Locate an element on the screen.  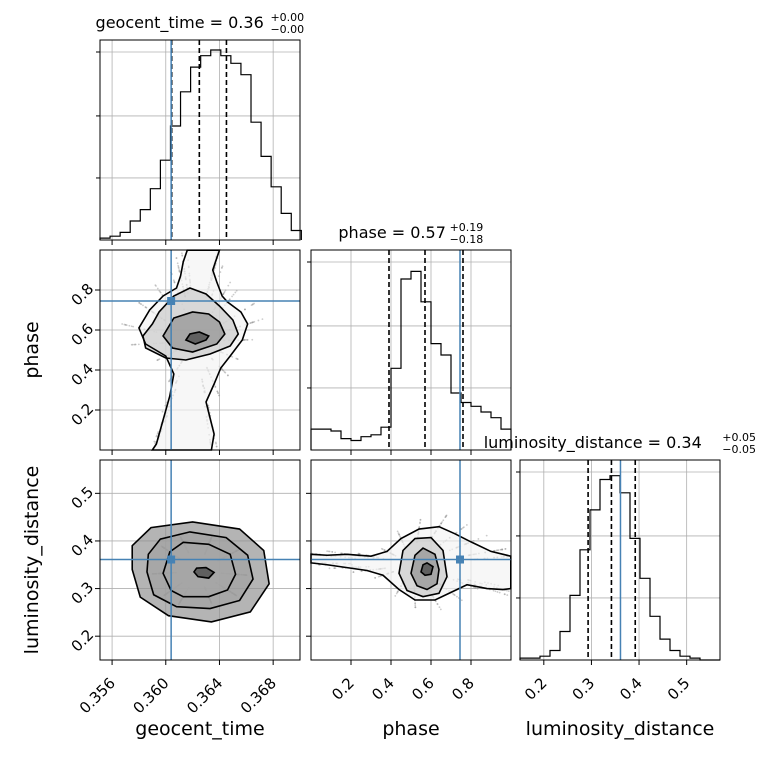
title-main: phase = 0.57 is located at coordinates (391, 232).